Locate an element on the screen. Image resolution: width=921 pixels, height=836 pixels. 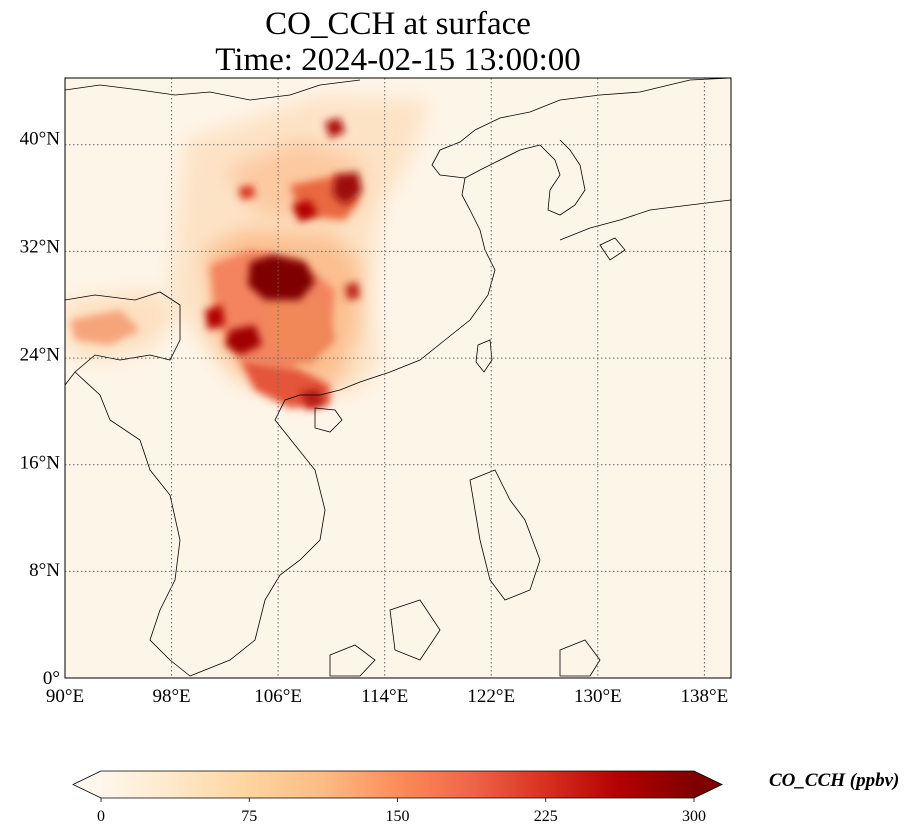
lon-tick-label: 130°E is located at coordinates (598, 696).